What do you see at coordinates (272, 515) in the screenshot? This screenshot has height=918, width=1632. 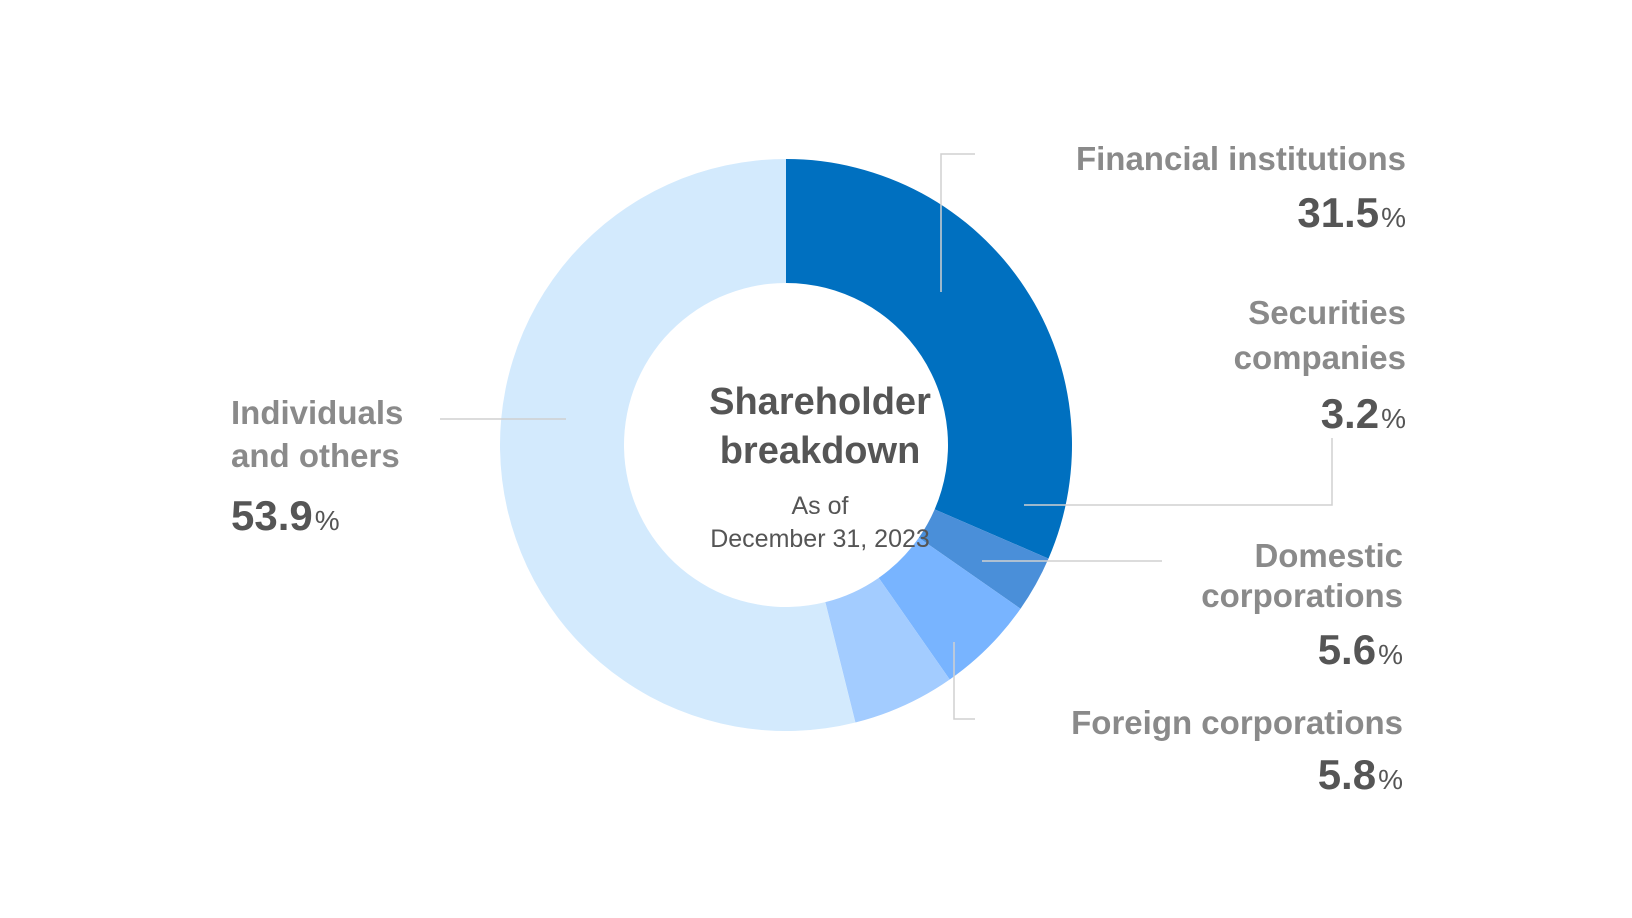 I see `value-individuals: 53.9` at bounding box center [272, 515].